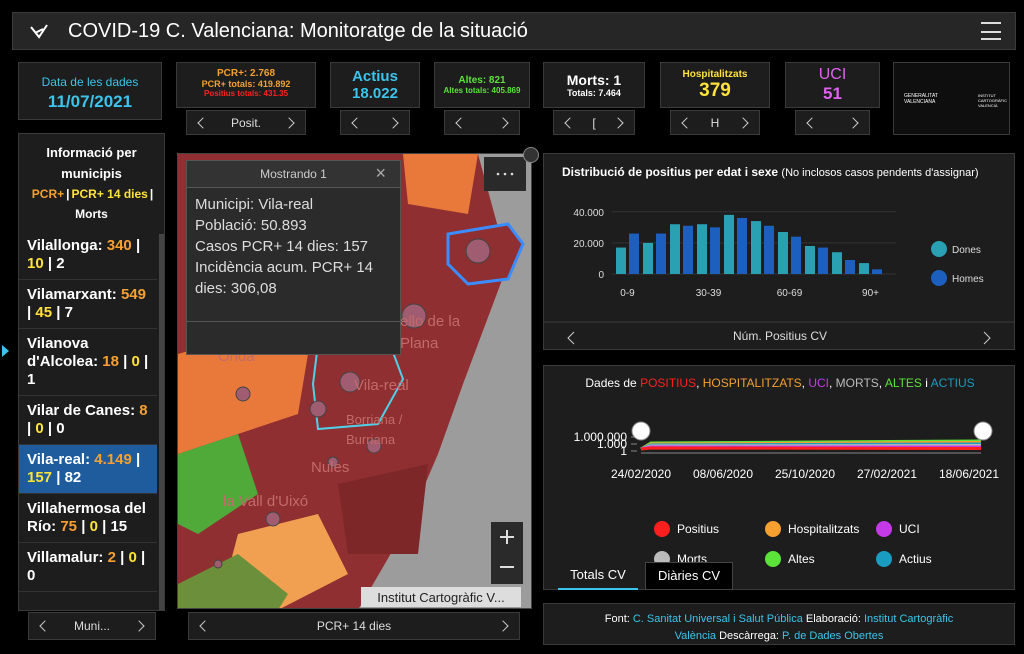  What do you see at coordinates (992, 100) in the screenshot?
I see `logo-icv: INSTITUT CARTOGRÀFIC VALENCIÀ` at bounding box center [992, 100].